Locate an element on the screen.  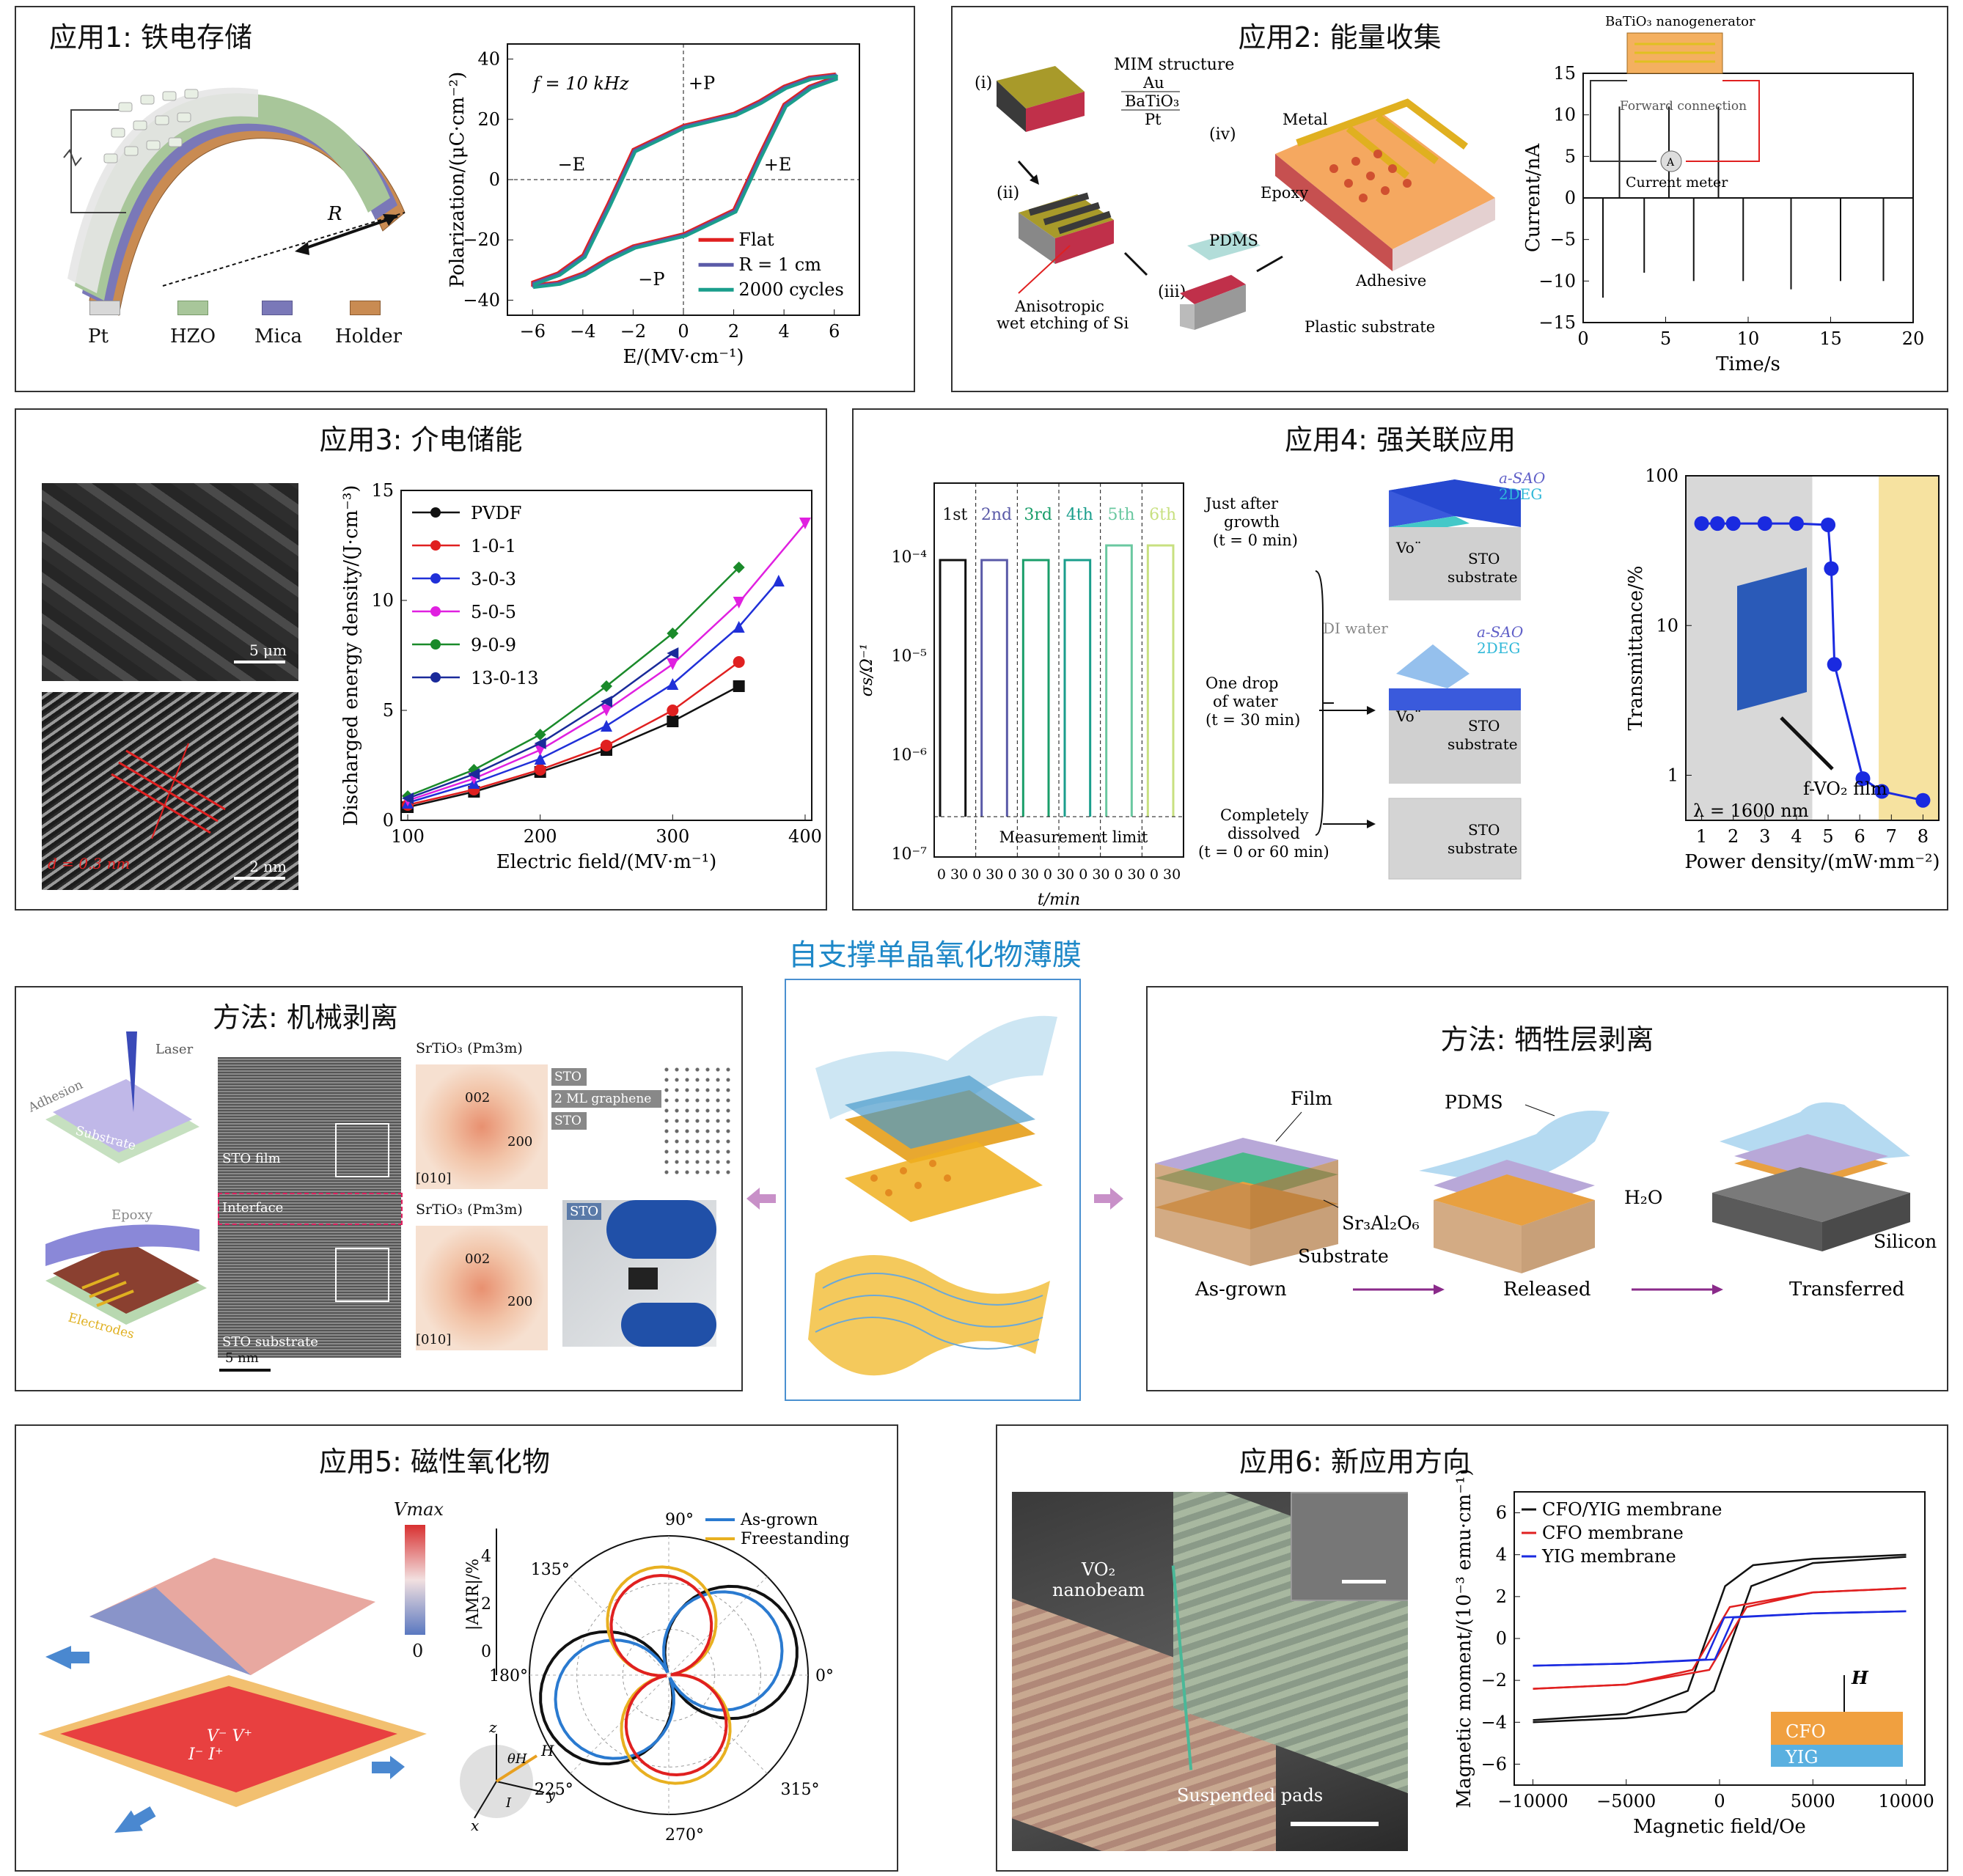
y-label: y is located at coordinates (551, 1794).